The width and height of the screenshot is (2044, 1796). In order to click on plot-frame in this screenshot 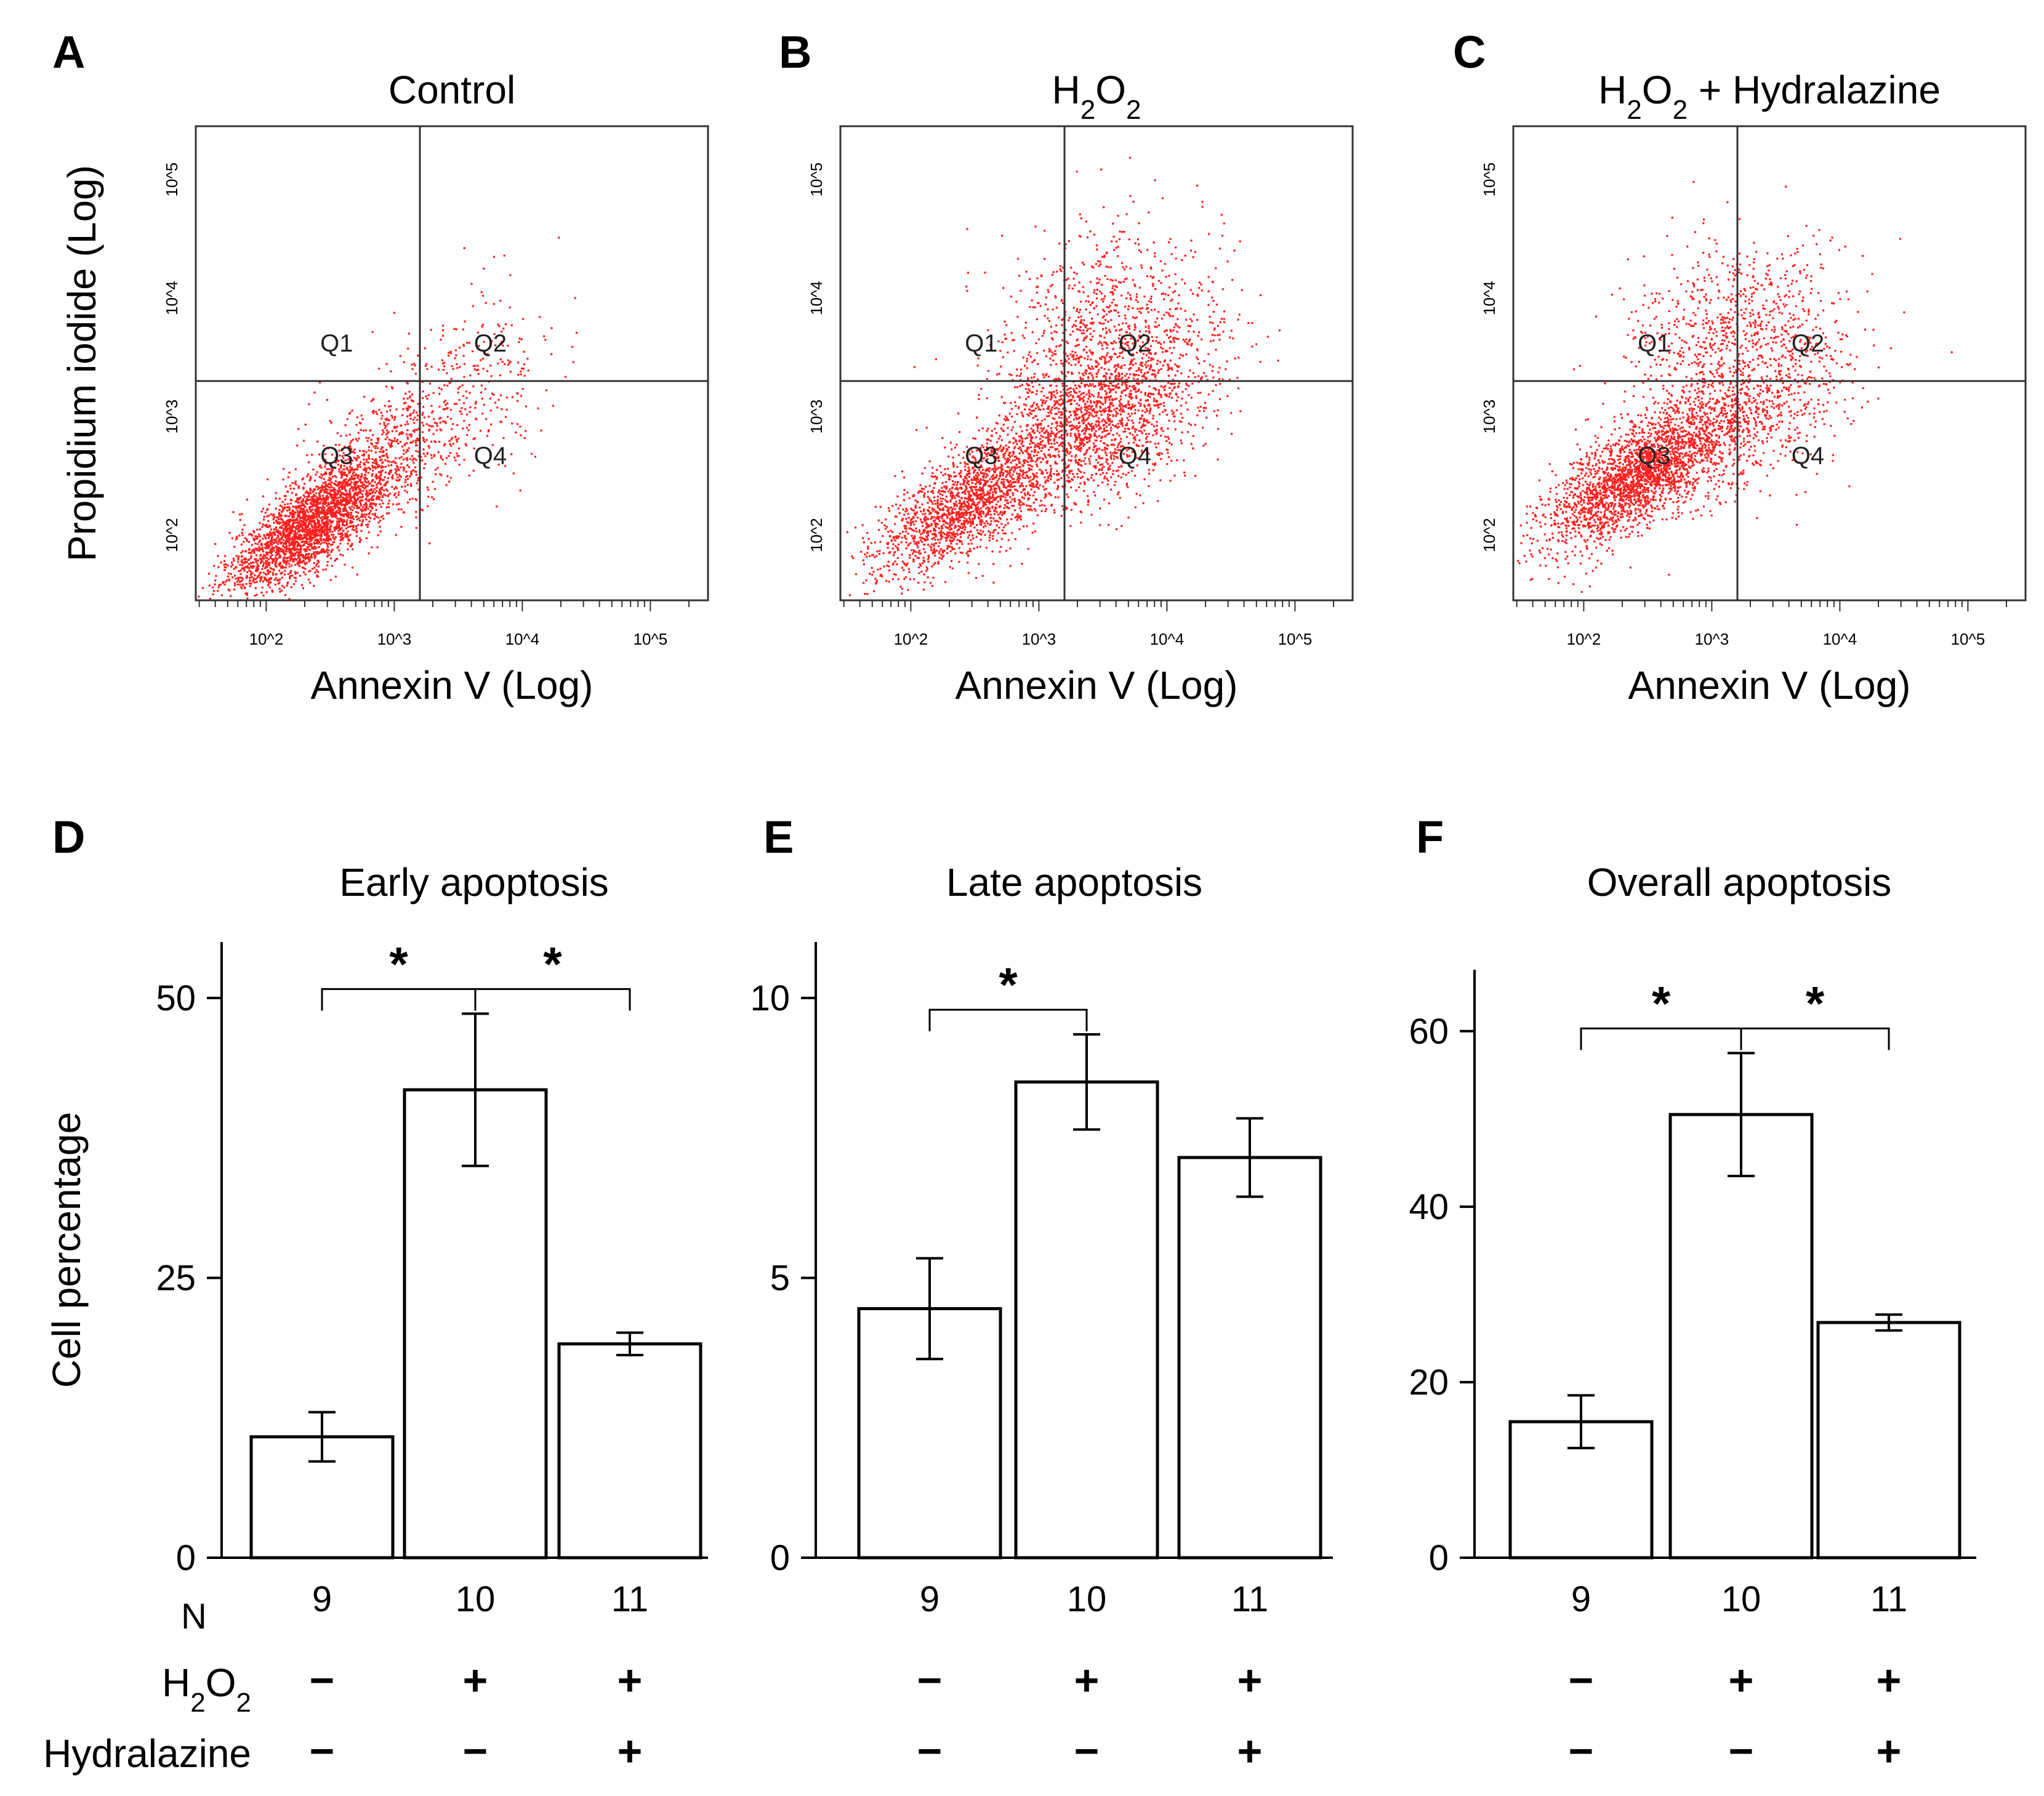, I will do `click(452, 363)`.